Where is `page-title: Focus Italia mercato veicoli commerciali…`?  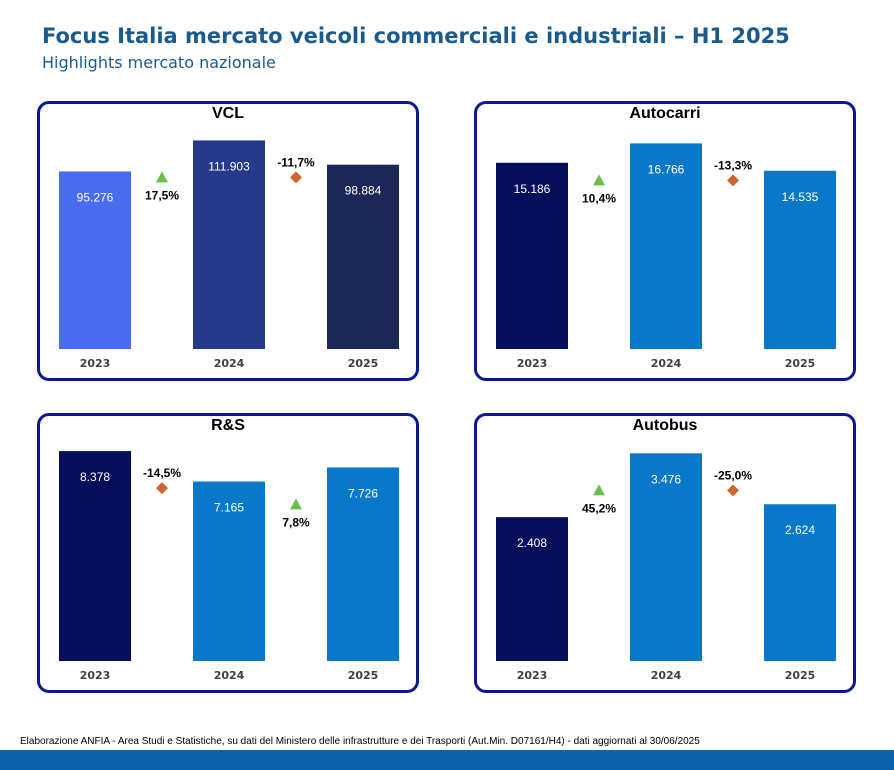 page-title: Focus Italia mercato veicoli commerciali… is located at coordinates (416, 36).